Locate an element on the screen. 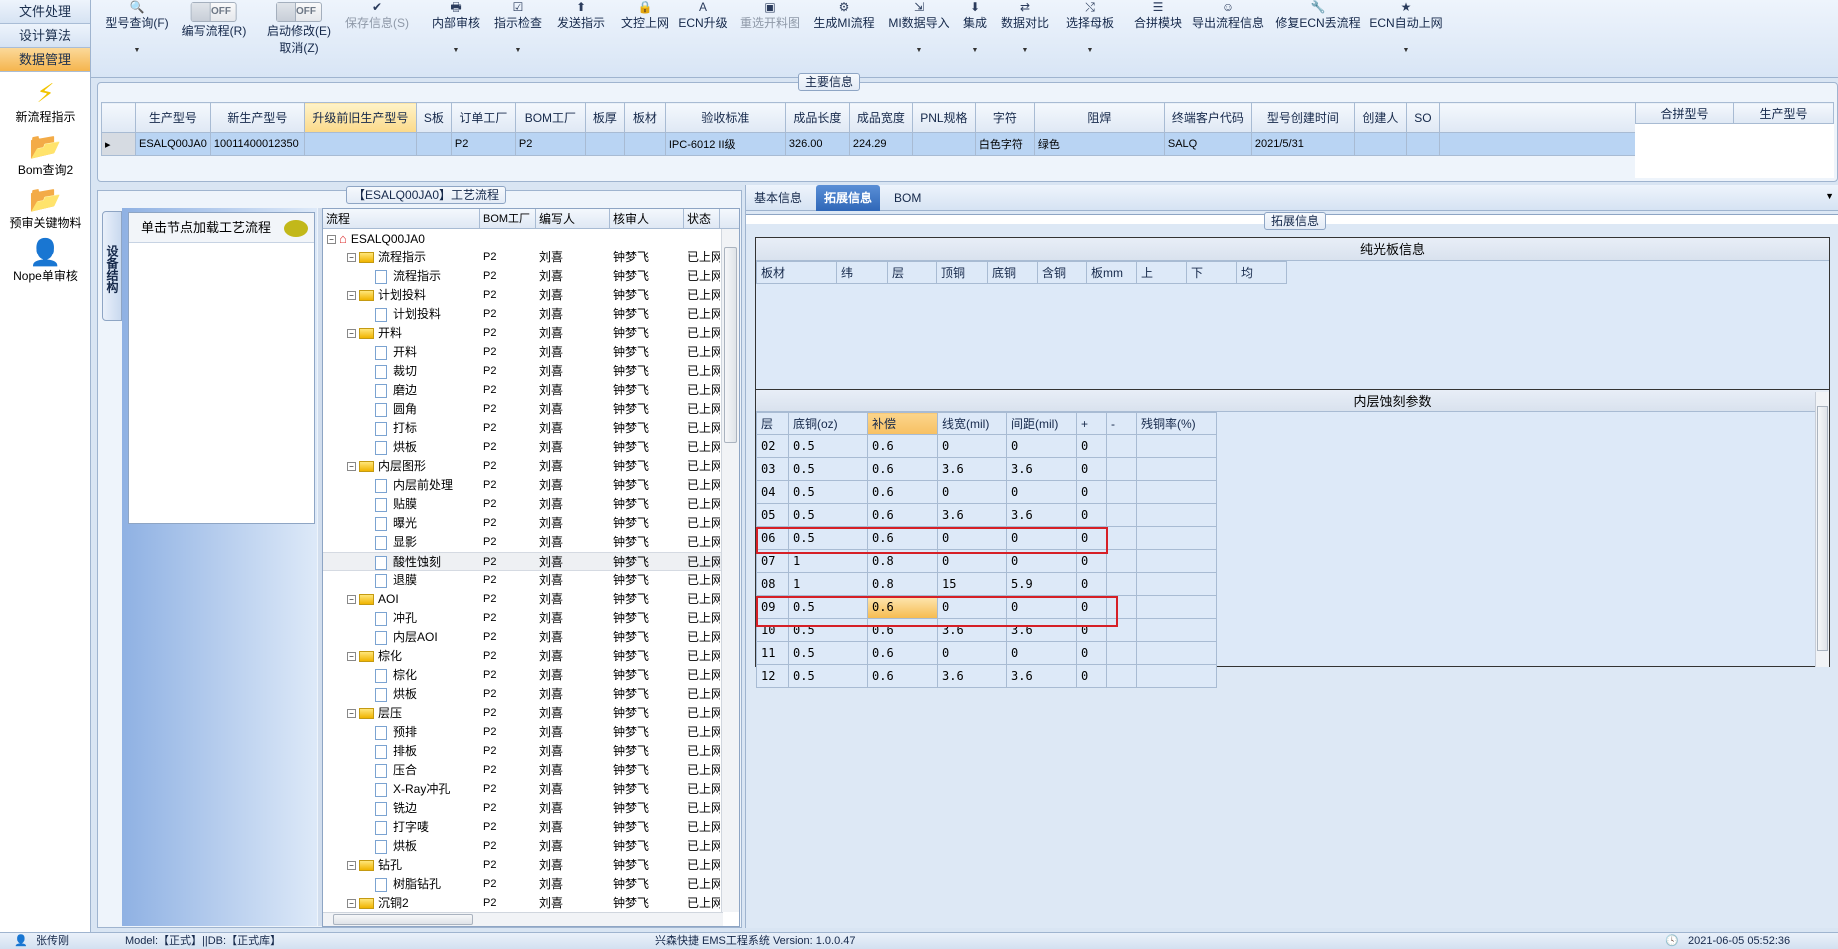 This screenshot has width=1838, height=949. table-row: 11 0.5 0.6 0 0 0 is located at coordinates (986, 653).